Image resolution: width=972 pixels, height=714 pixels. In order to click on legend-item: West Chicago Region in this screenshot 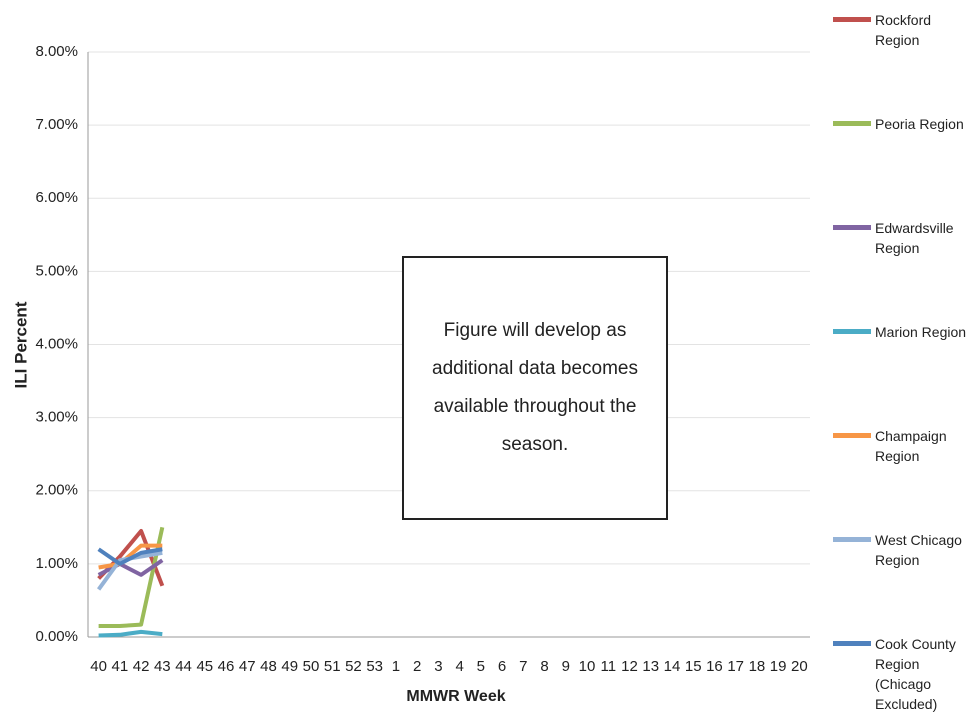, I will do `click(902, 550)`.